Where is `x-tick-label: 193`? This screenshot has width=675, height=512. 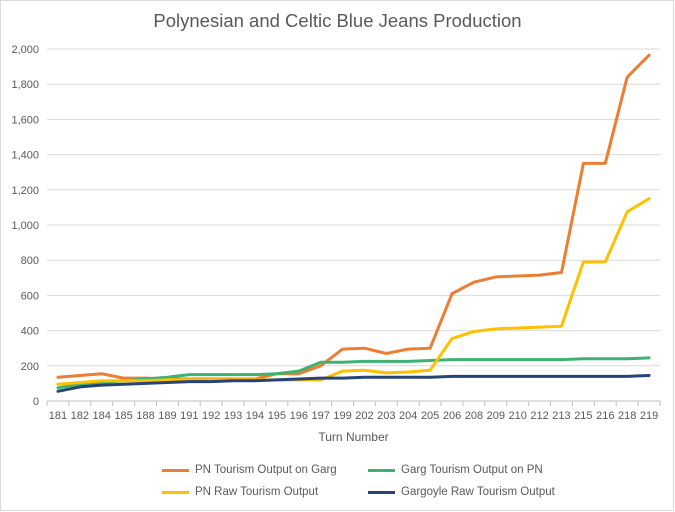 x-tick-label: 193 is located at coordinates (233, 416).